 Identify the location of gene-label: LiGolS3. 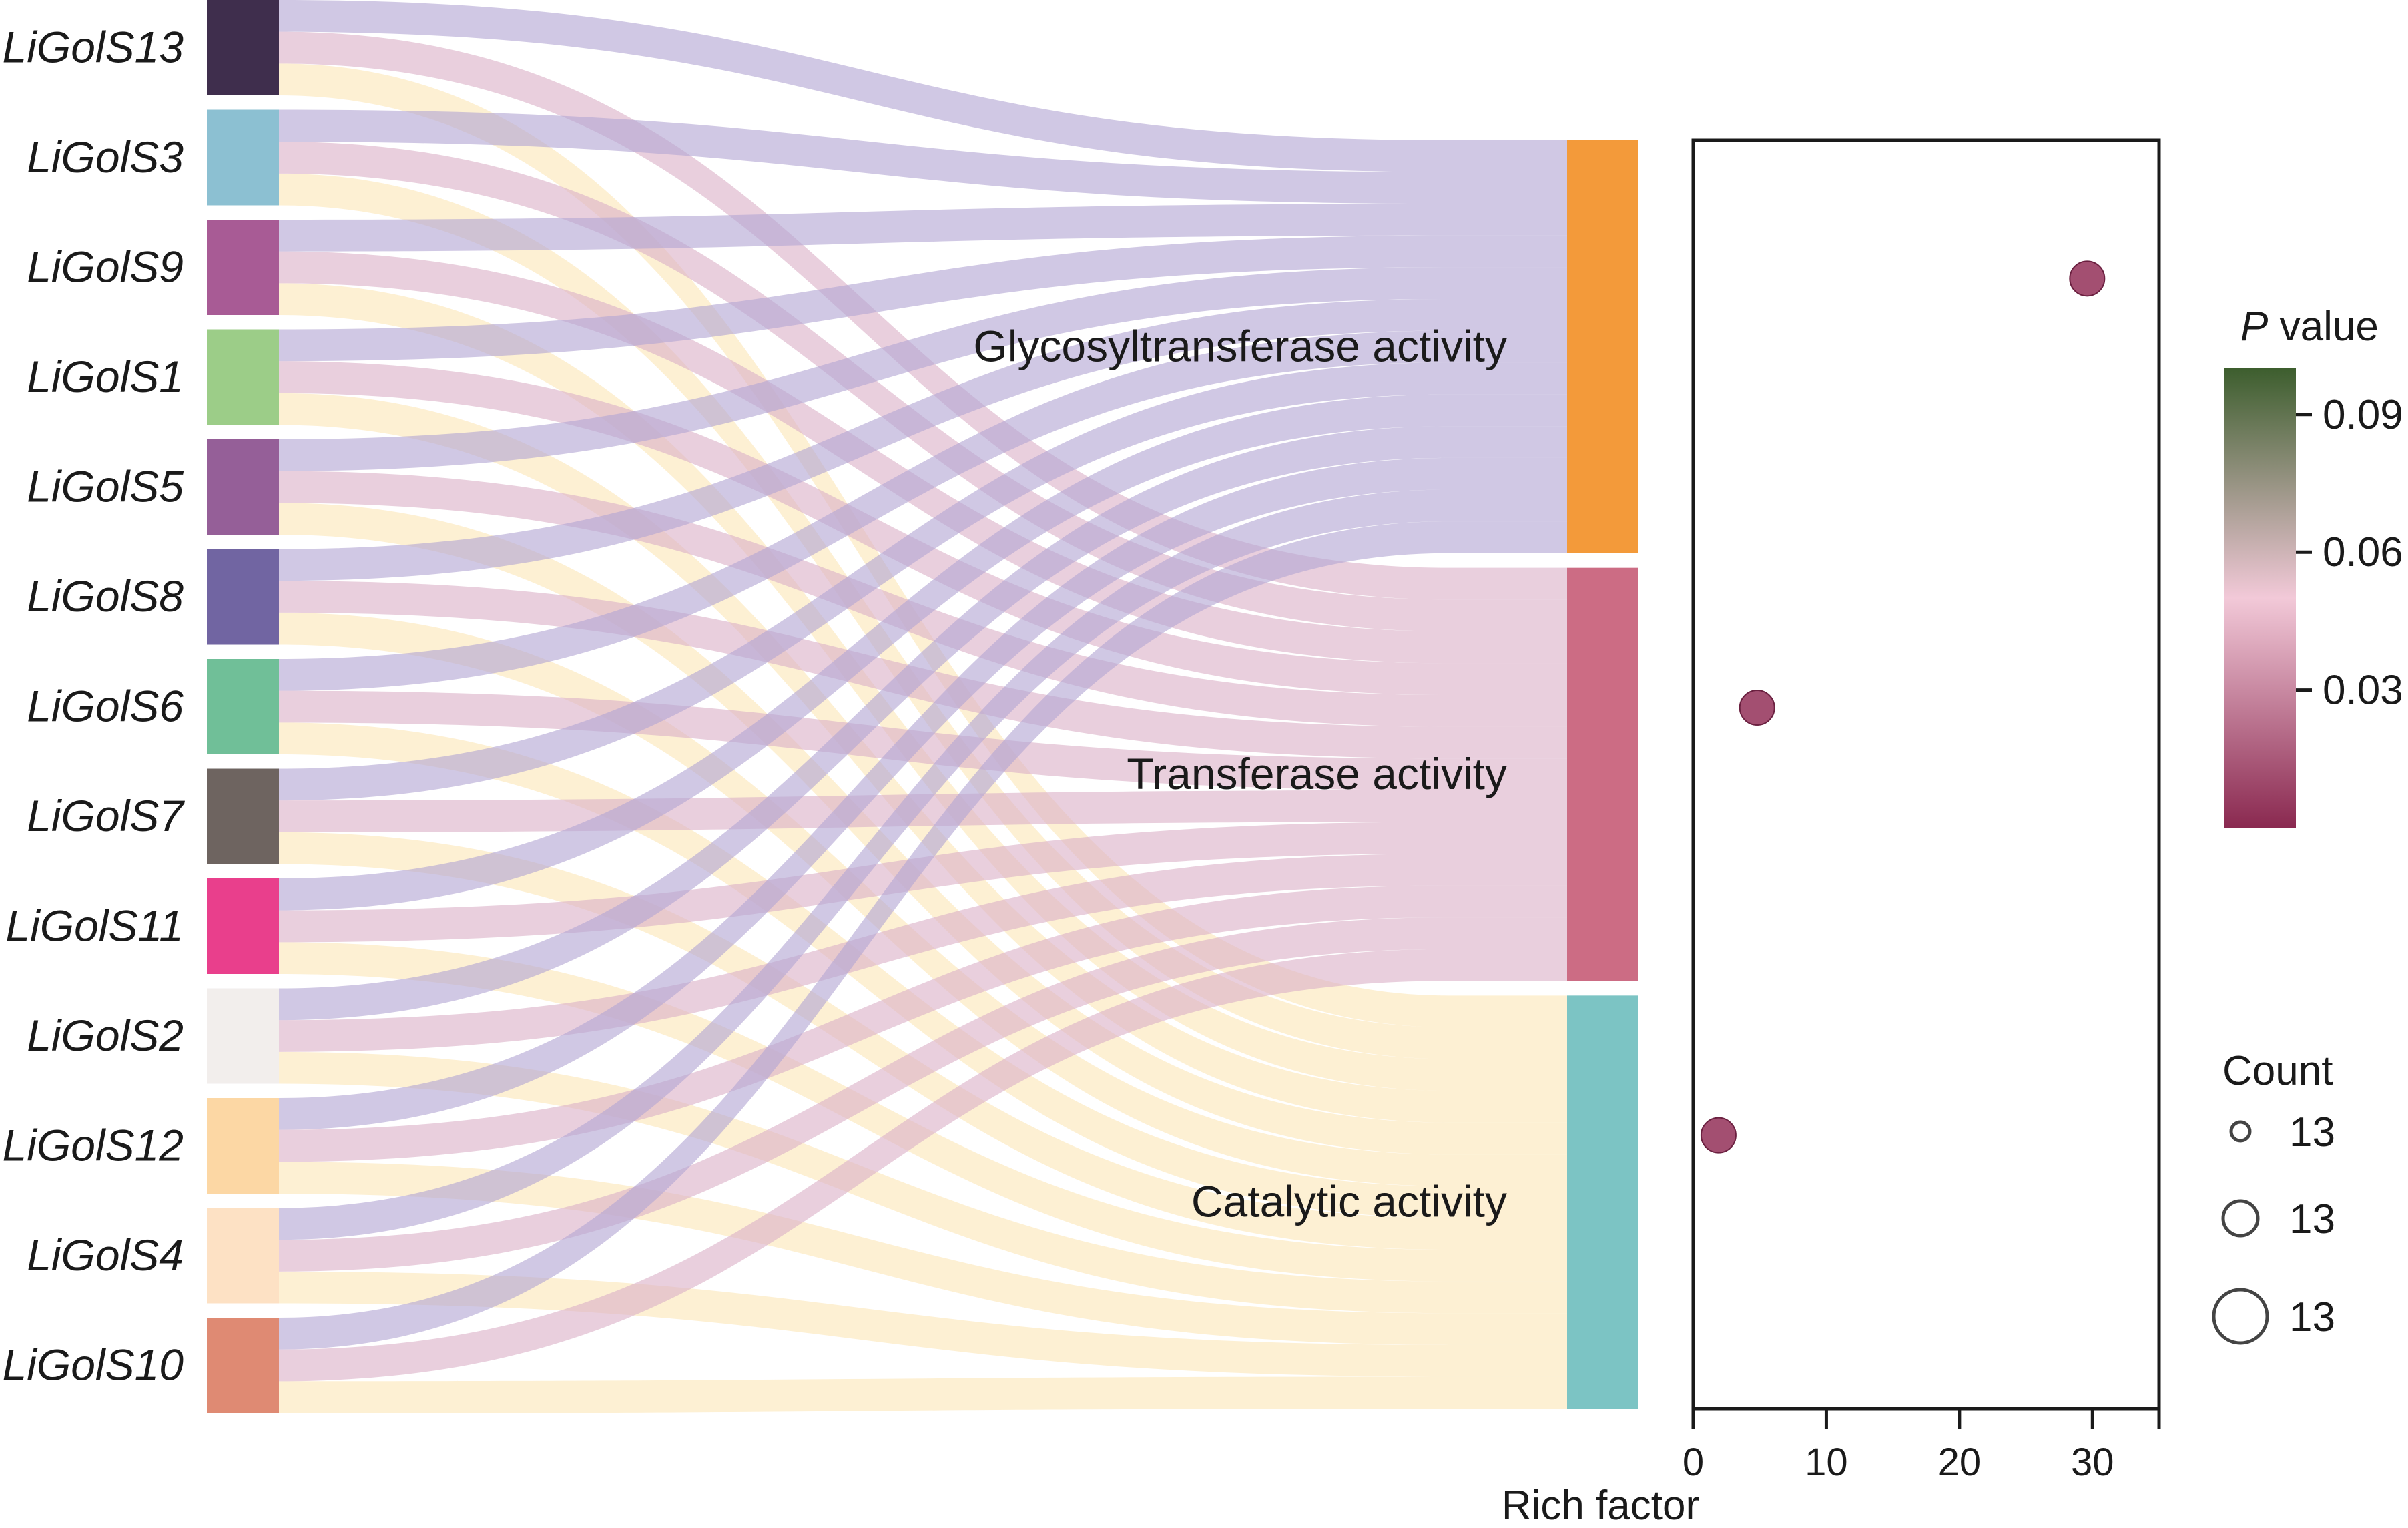
(105, 157).